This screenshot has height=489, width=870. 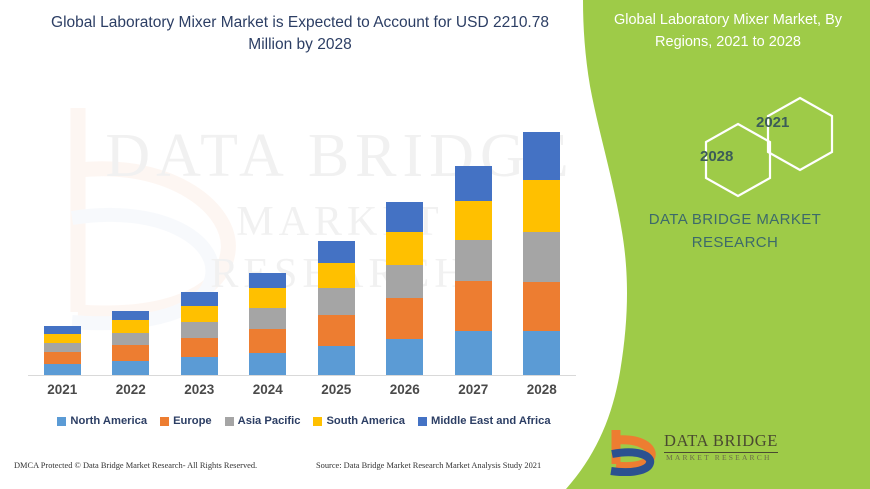 What do you see at coordinates (267, 389) in the screenshot?
I see `x-axis-label: 2024` at bounding box center [267, 389].